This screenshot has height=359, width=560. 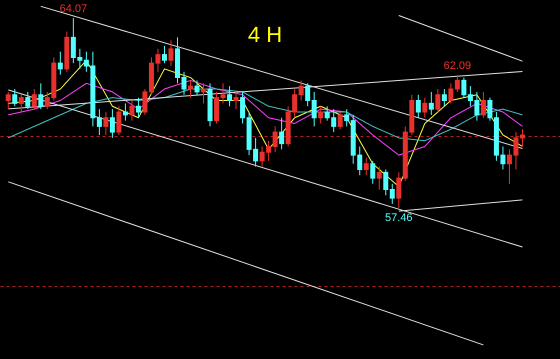 I want to click on text: 4 H, so click(x=265, y=34).